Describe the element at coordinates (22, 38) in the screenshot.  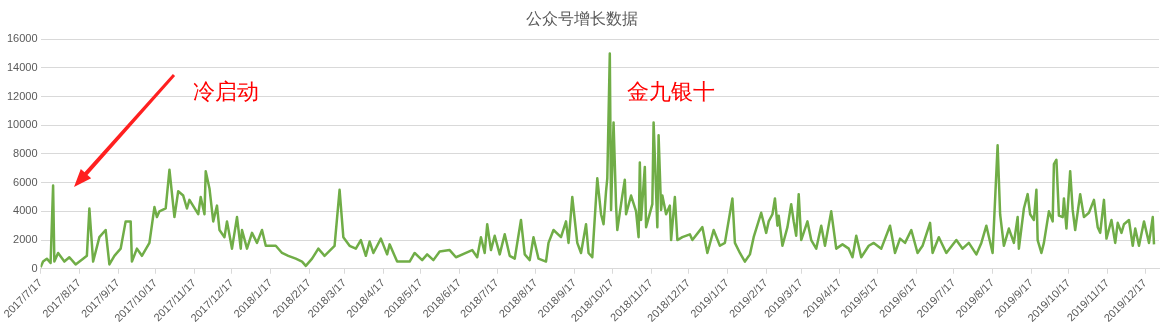
I see `y-tick-label: 16000` at that location.